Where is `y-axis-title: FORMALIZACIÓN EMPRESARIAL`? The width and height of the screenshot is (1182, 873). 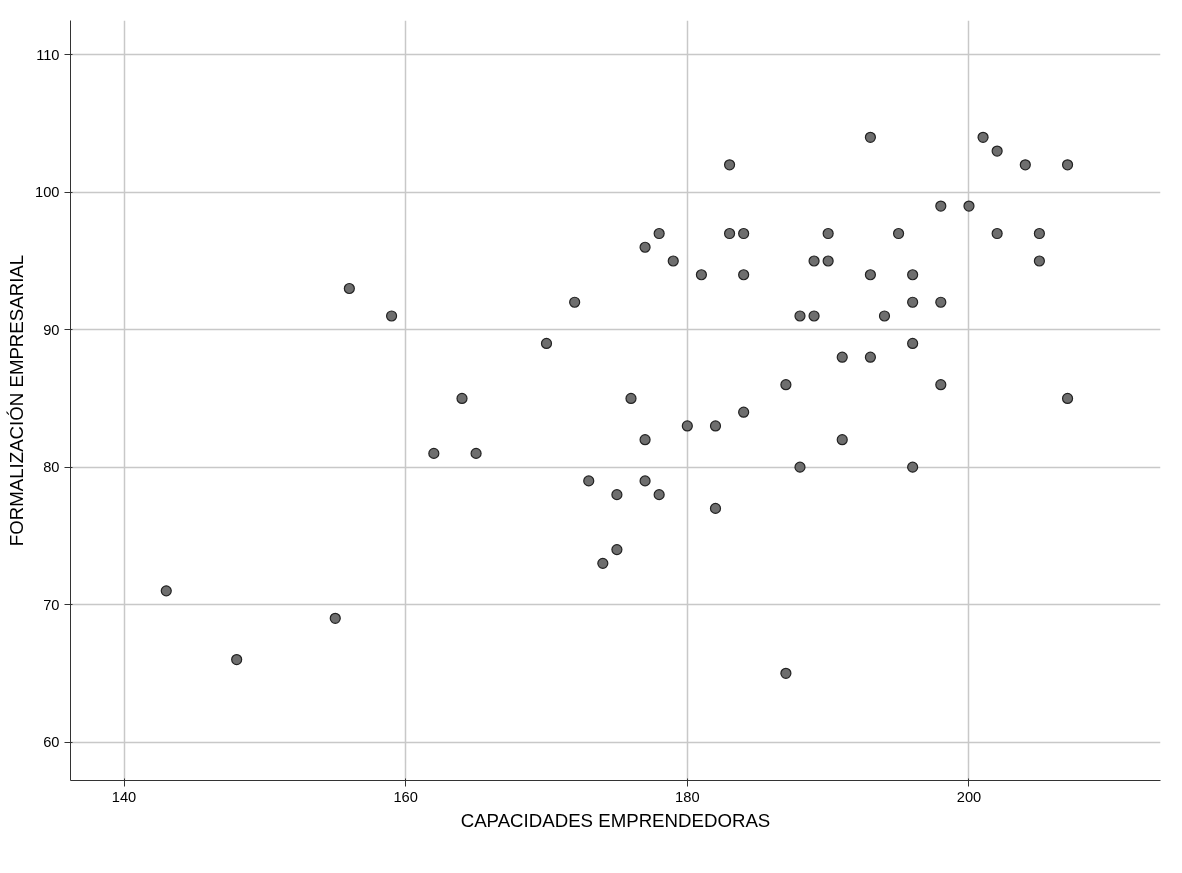
y-axis-title: FORMALIZACIÓN EMPRESARIAL is located at coordinates (17, 400).